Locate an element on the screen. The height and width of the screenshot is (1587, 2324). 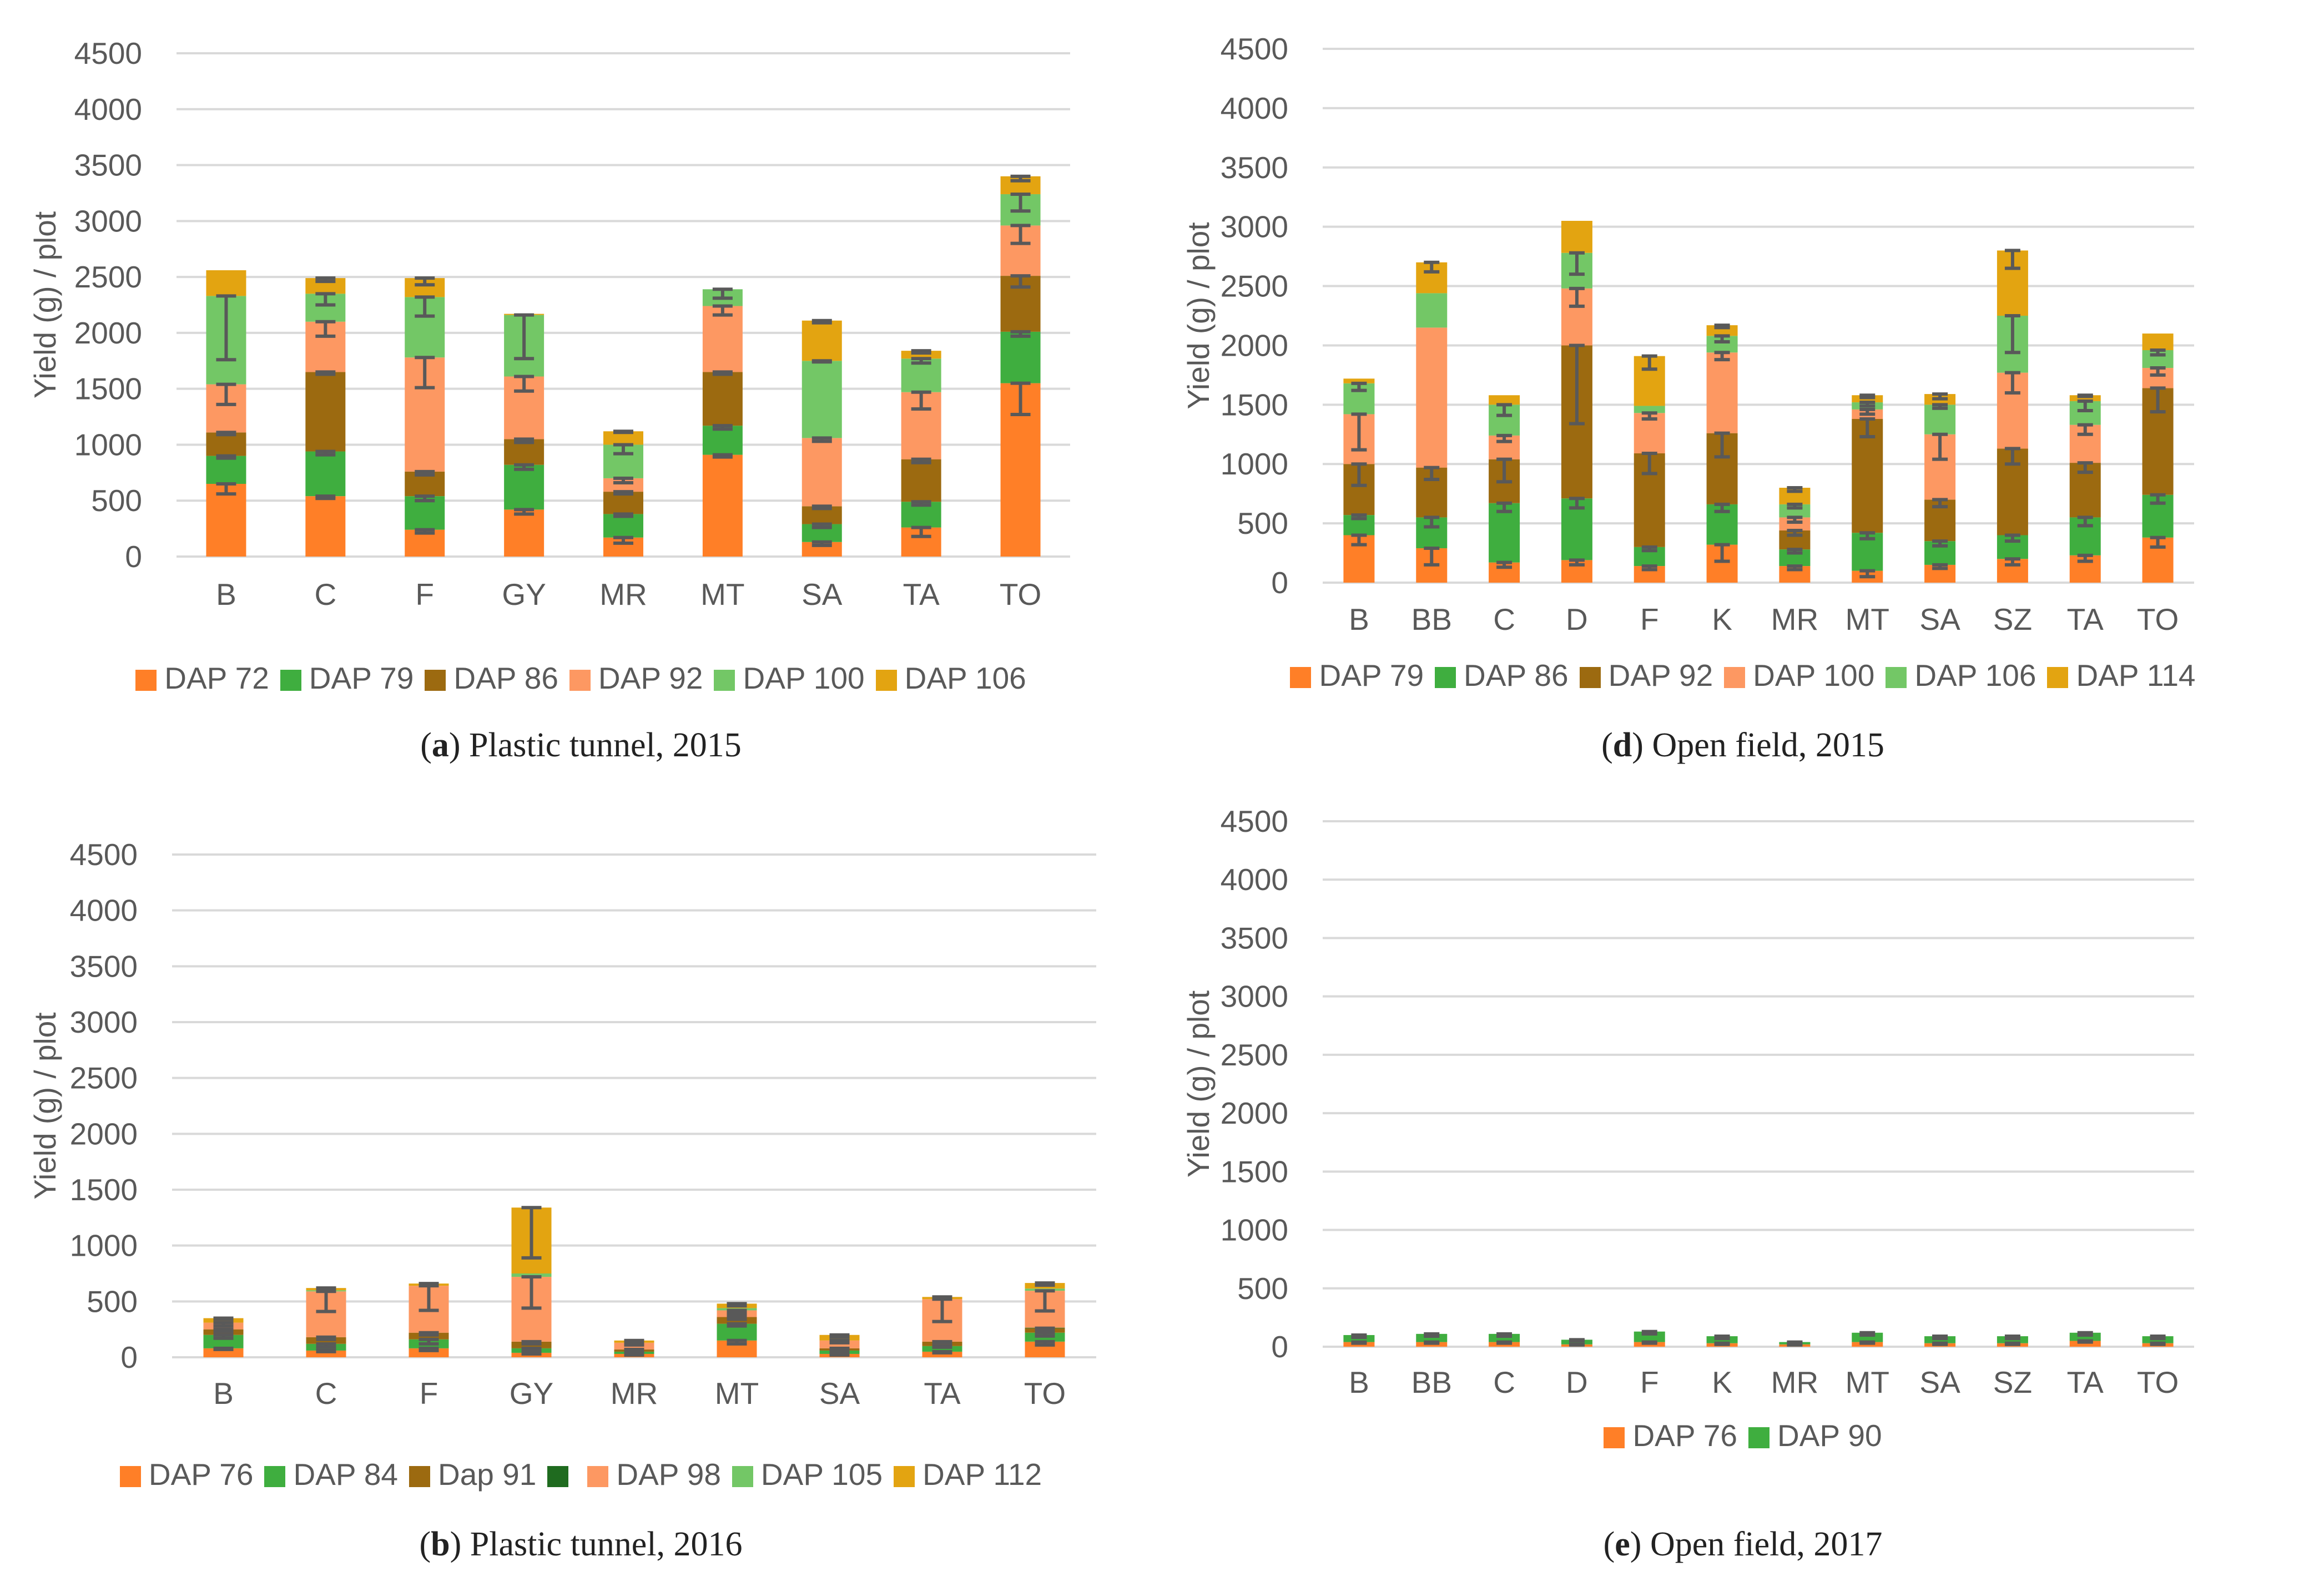
legend-label: DAP 86 is located at coordinates (505, 678).